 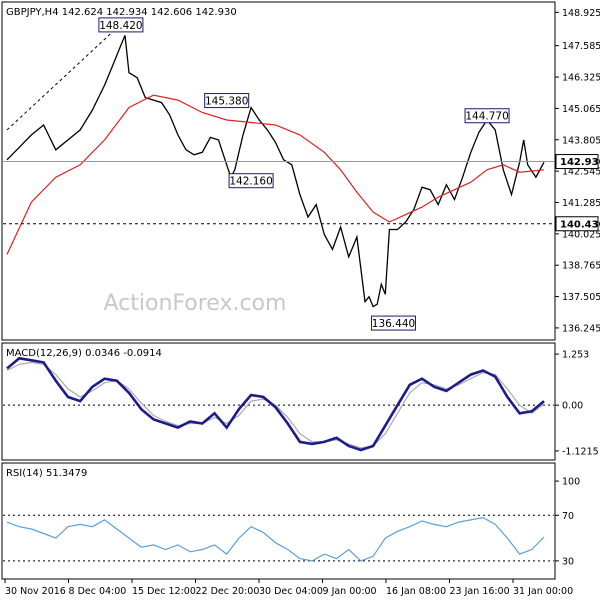 I want to click on rsi-axis-tick-label: 30, so click(x=568, y=561).